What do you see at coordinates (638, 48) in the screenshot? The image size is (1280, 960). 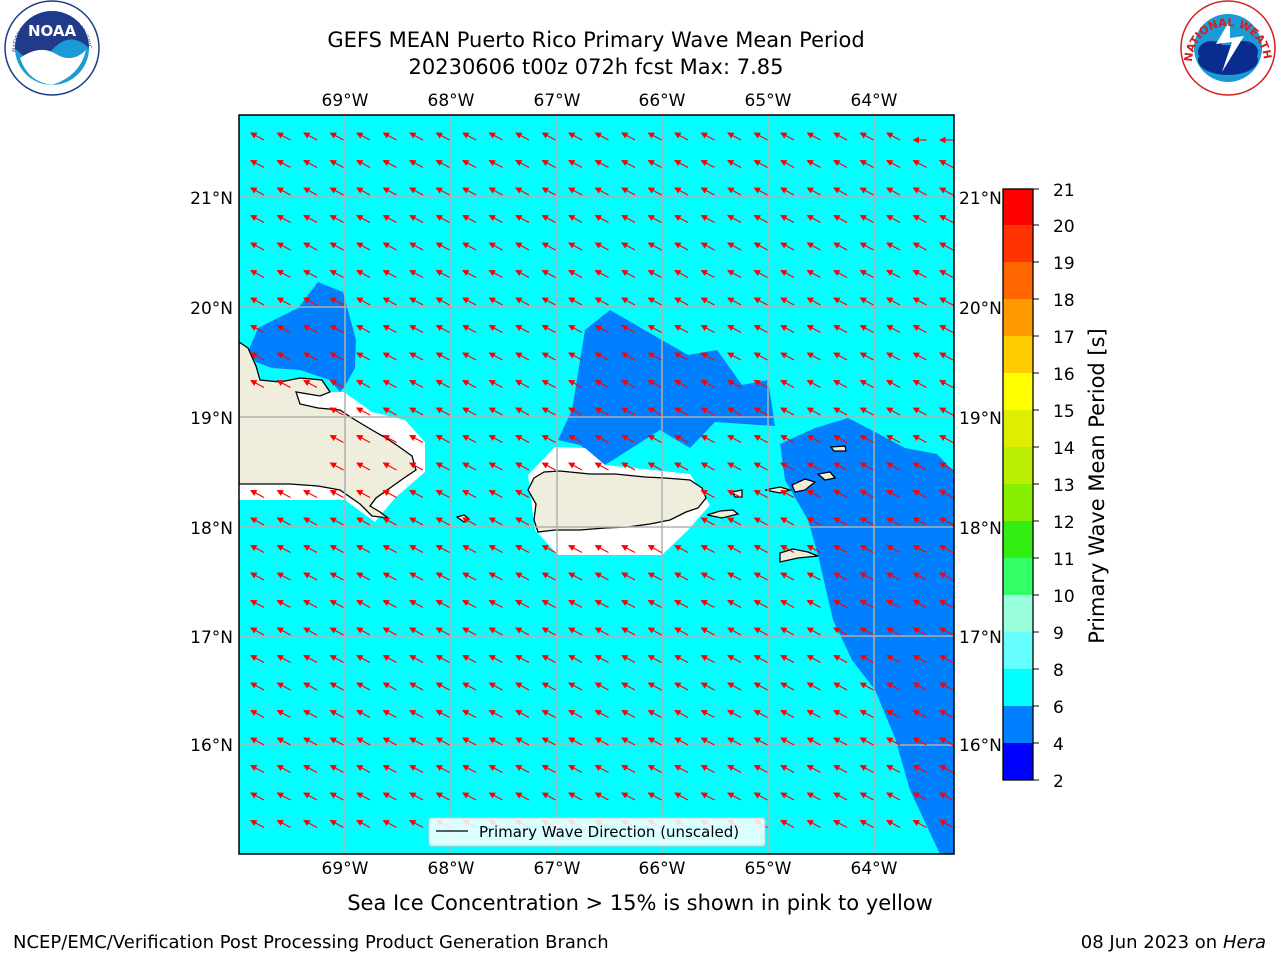 I see `nws-logo: NATIONAL WEATHER SERVICE` at bounding box center [638, 48].